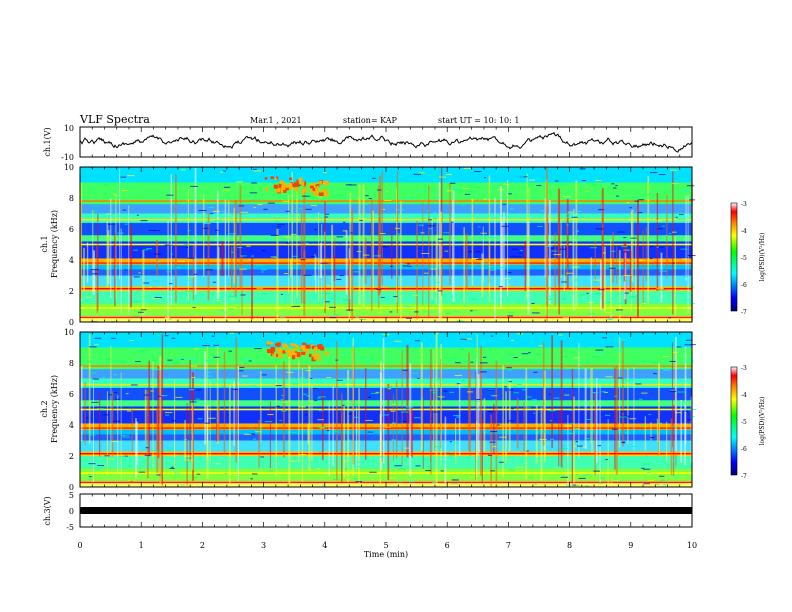 The image size is (792, 612). What do you see at coordinates (324, 545) in the screenshot?
I see `x-tick-4: 4` at bounding box center [324, 545].